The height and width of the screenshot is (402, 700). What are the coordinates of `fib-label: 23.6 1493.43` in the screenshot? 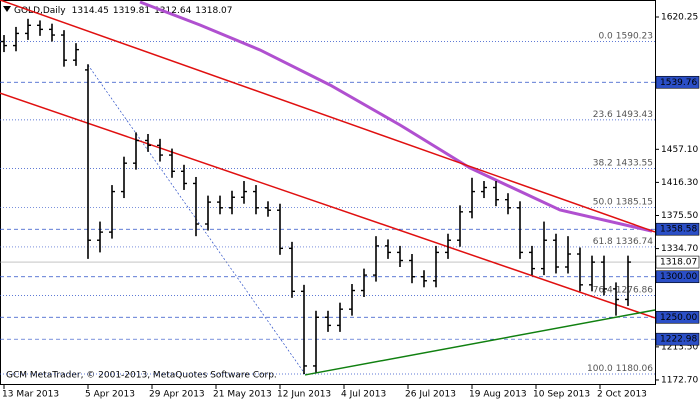 It's located at (623, 114).